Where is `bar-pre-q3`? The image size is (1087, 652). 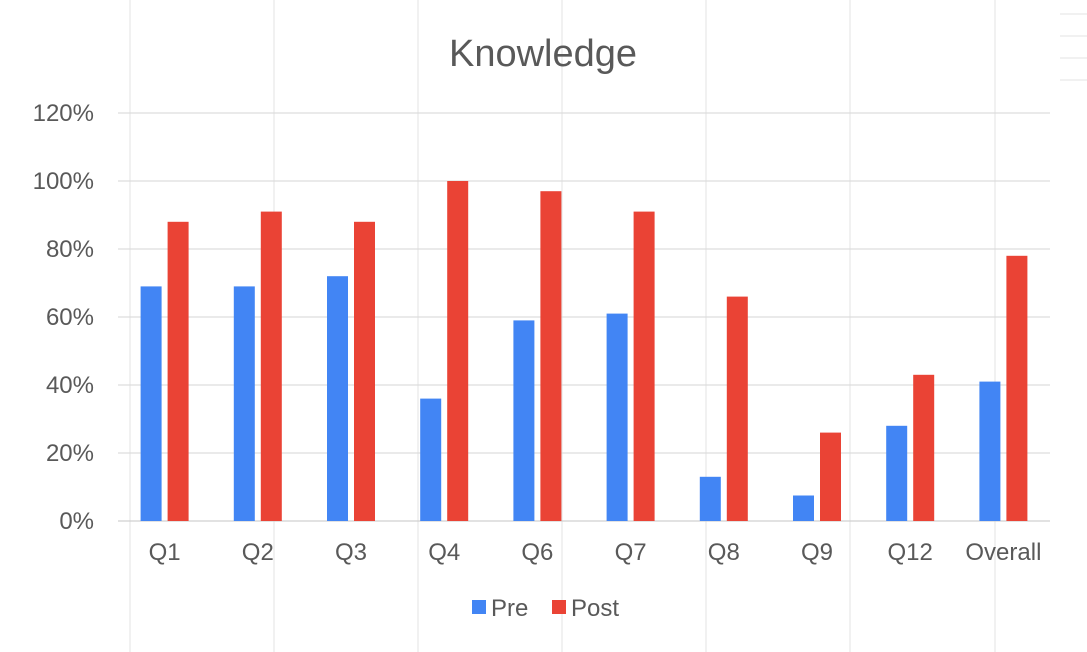 bar-pre-q3 is located at coordinates (337, 398).